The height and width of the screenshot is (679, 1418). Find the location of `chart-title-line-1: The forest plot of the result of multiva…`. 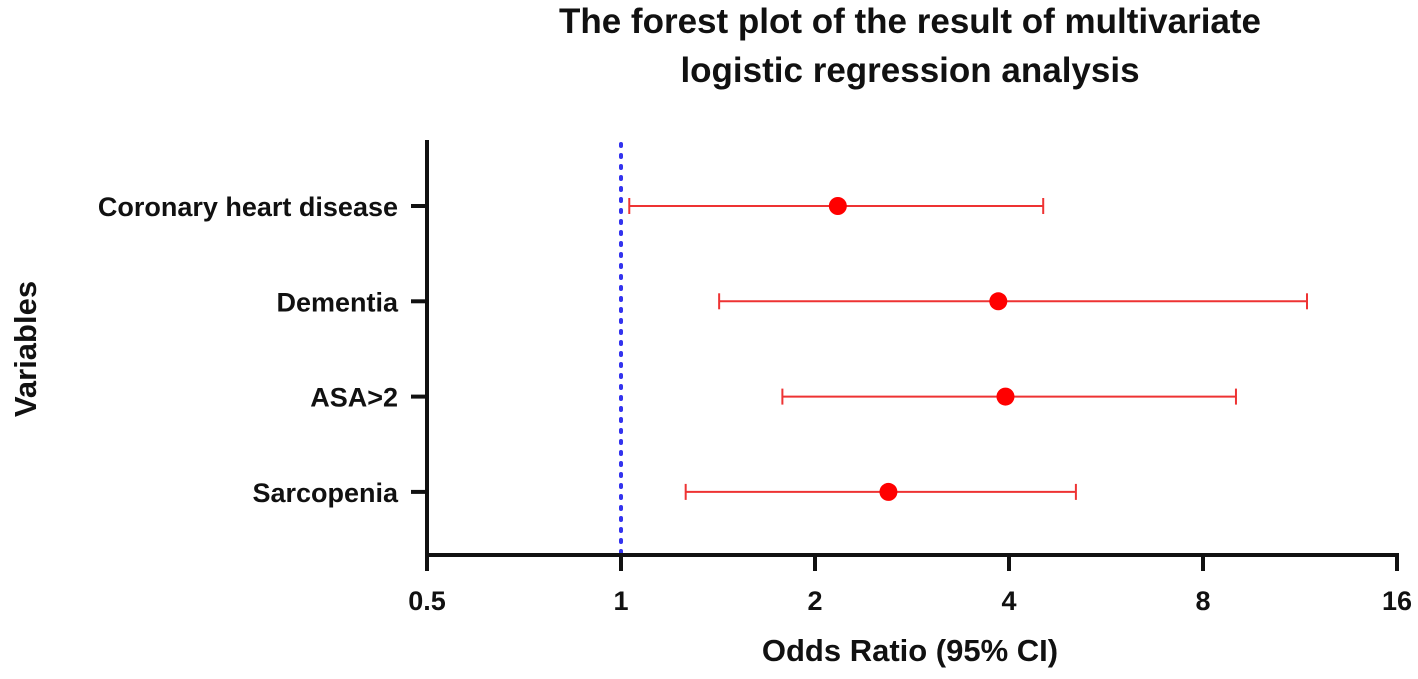

chart-title-line-1: The forest plot of the result of multiva… is located at coordinates (910, 21).